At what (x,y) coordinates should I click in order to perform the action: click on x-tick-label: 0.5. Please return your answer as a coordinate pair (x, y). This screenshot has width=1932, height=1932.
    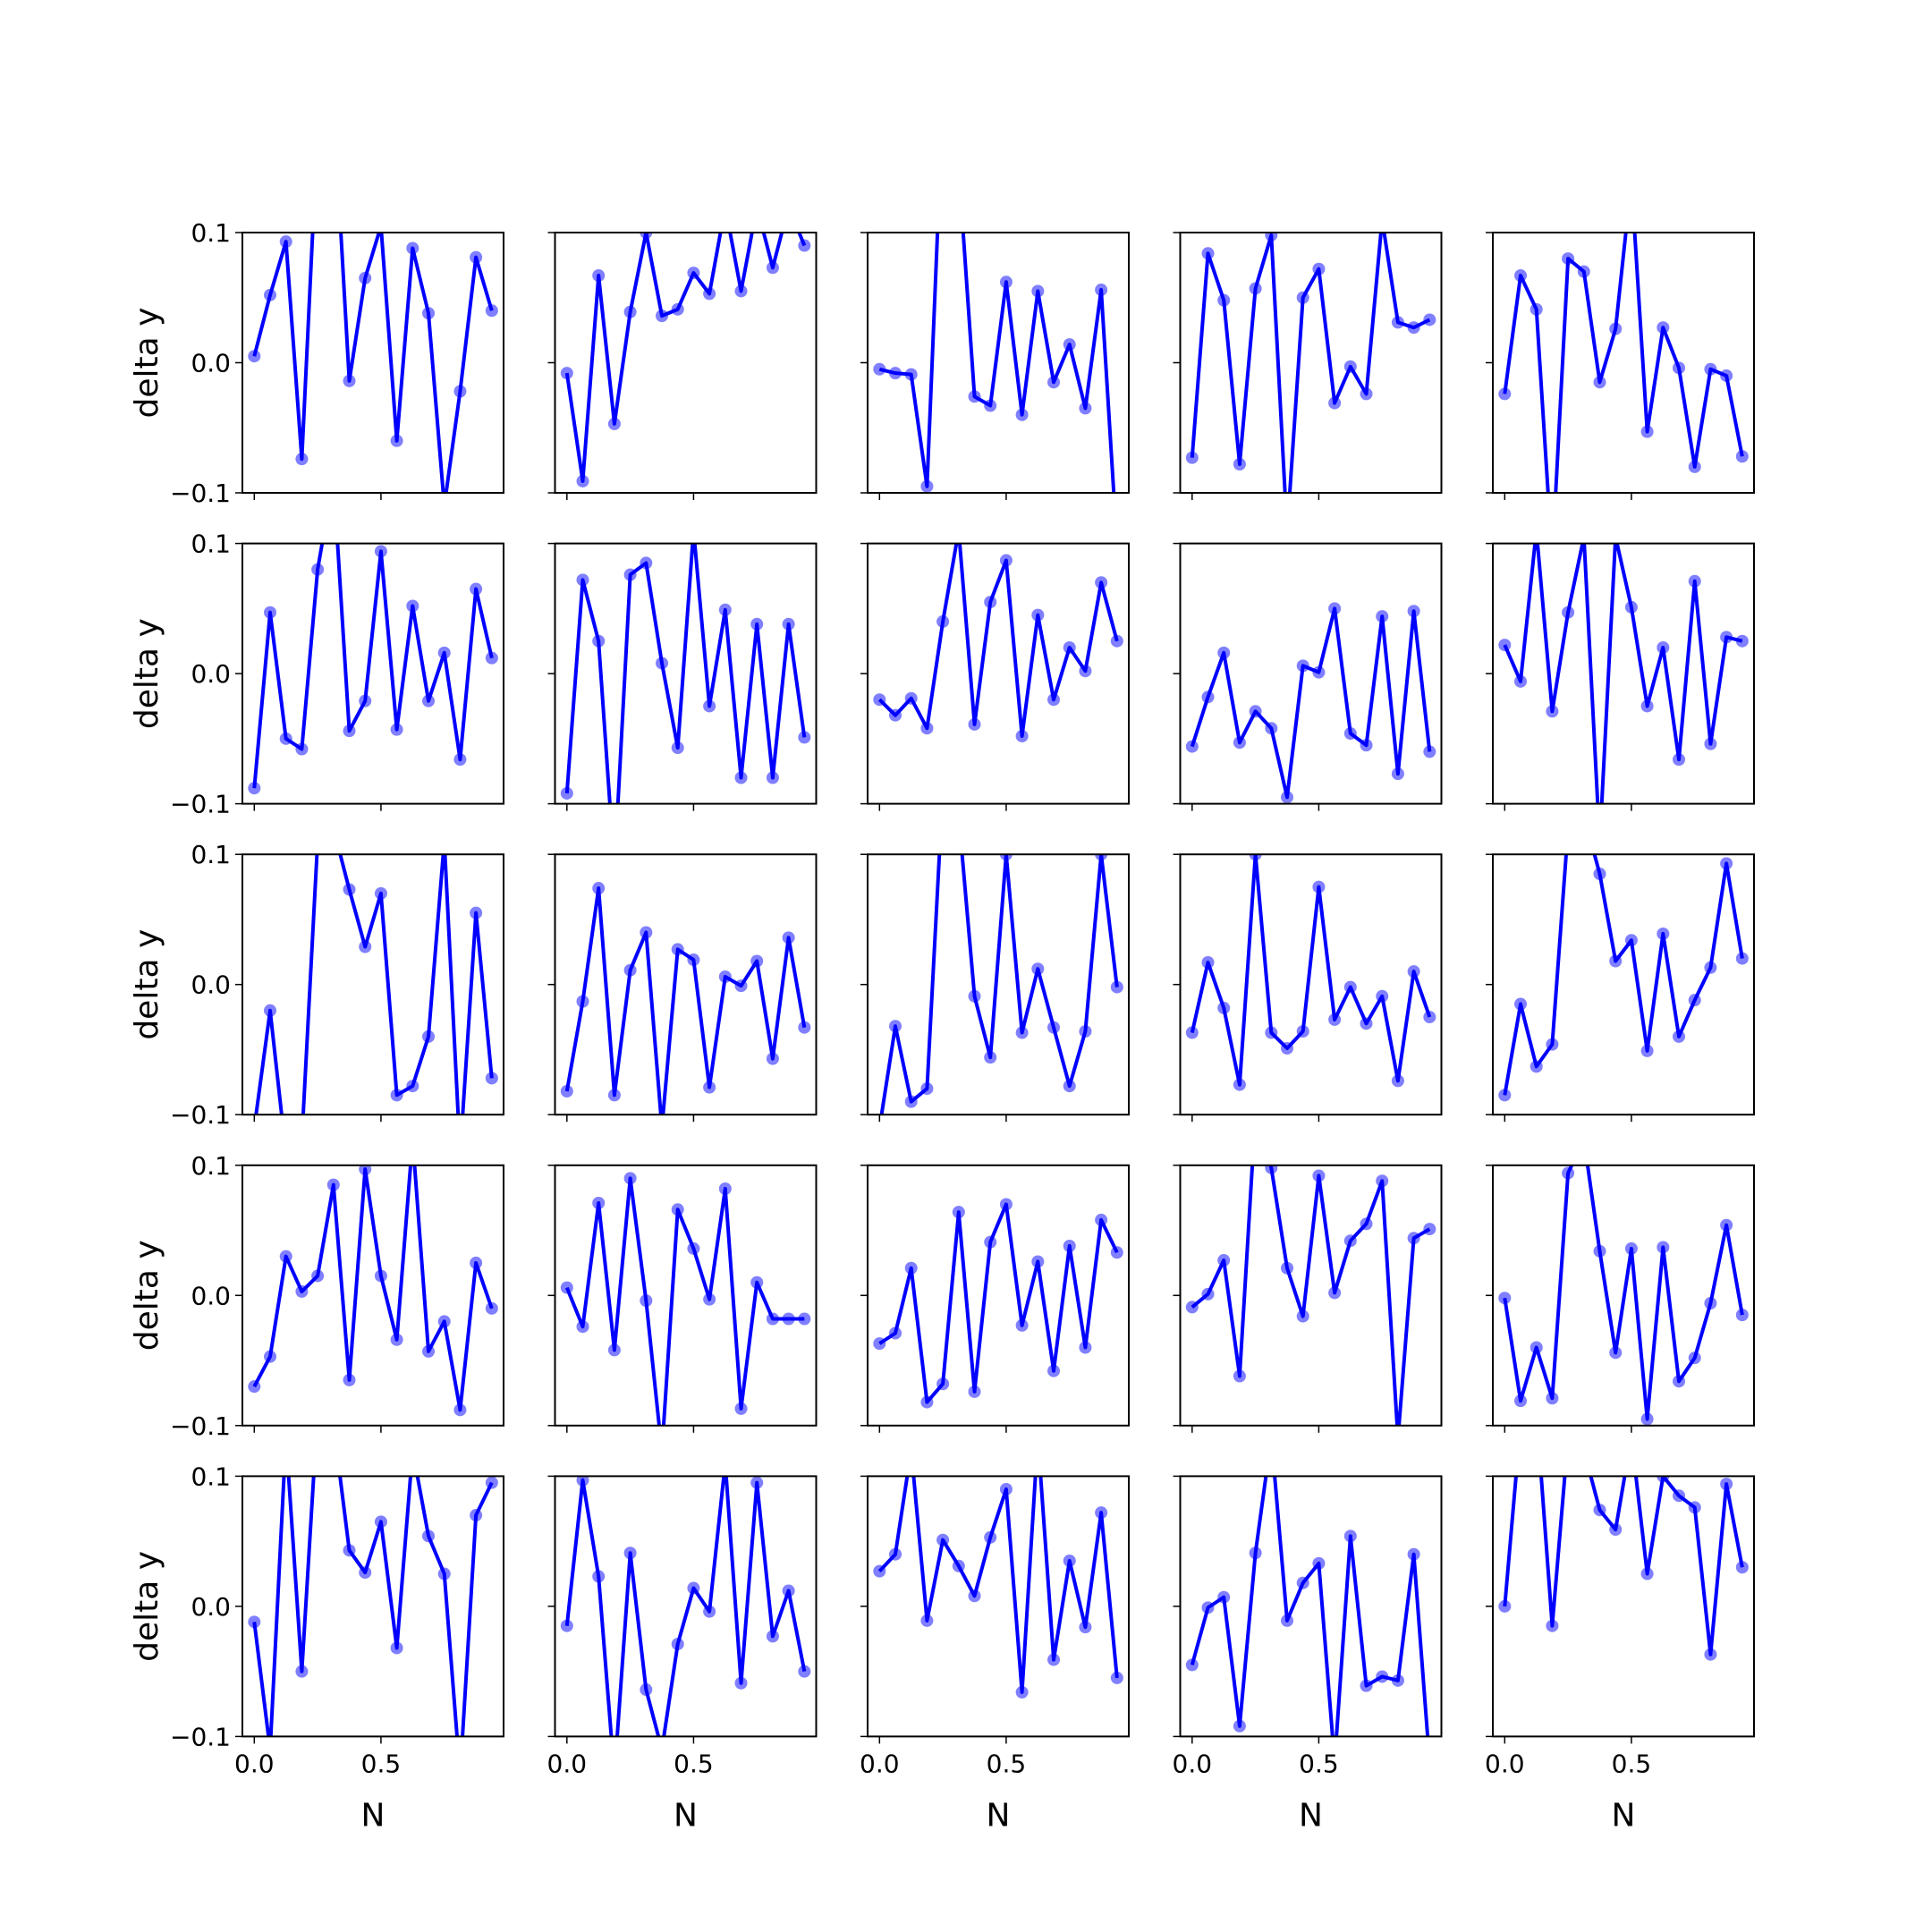
    Looking at the image, I should click on (1007, 1763).